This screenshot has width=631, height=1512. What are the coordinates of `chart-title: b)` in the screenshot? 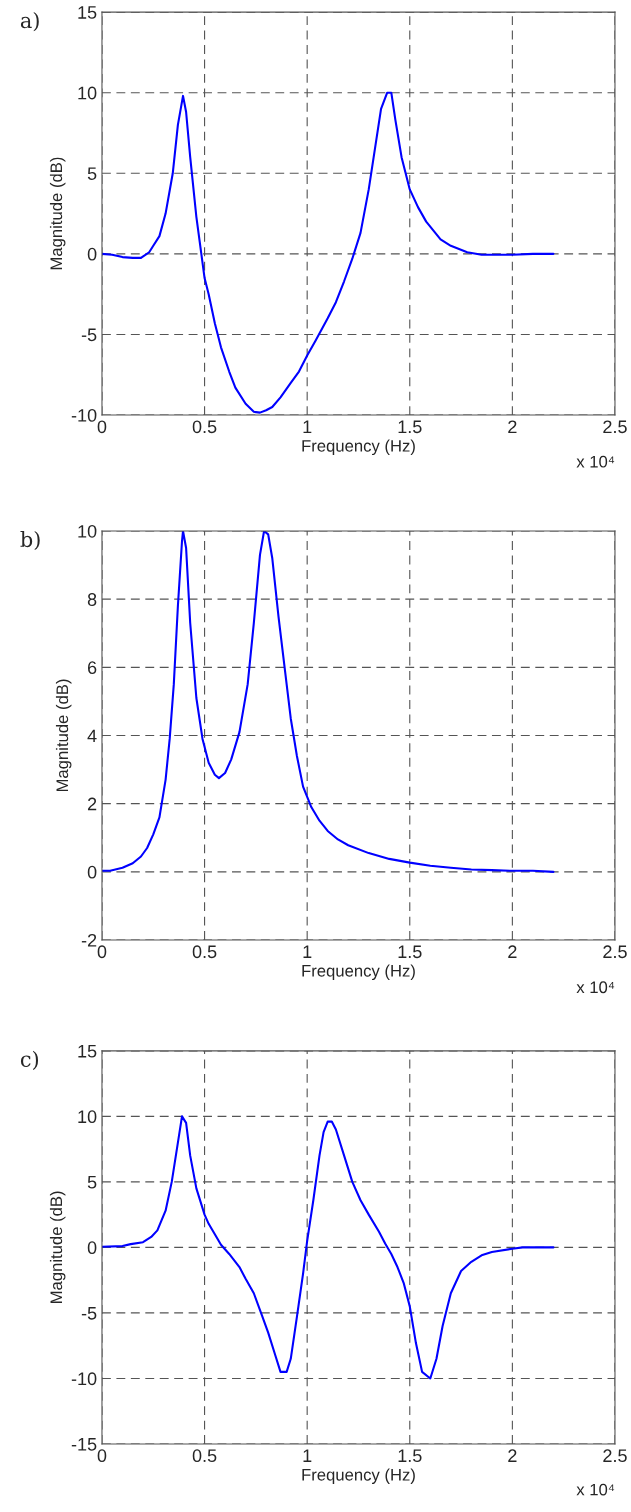 It's located at (30, 541).